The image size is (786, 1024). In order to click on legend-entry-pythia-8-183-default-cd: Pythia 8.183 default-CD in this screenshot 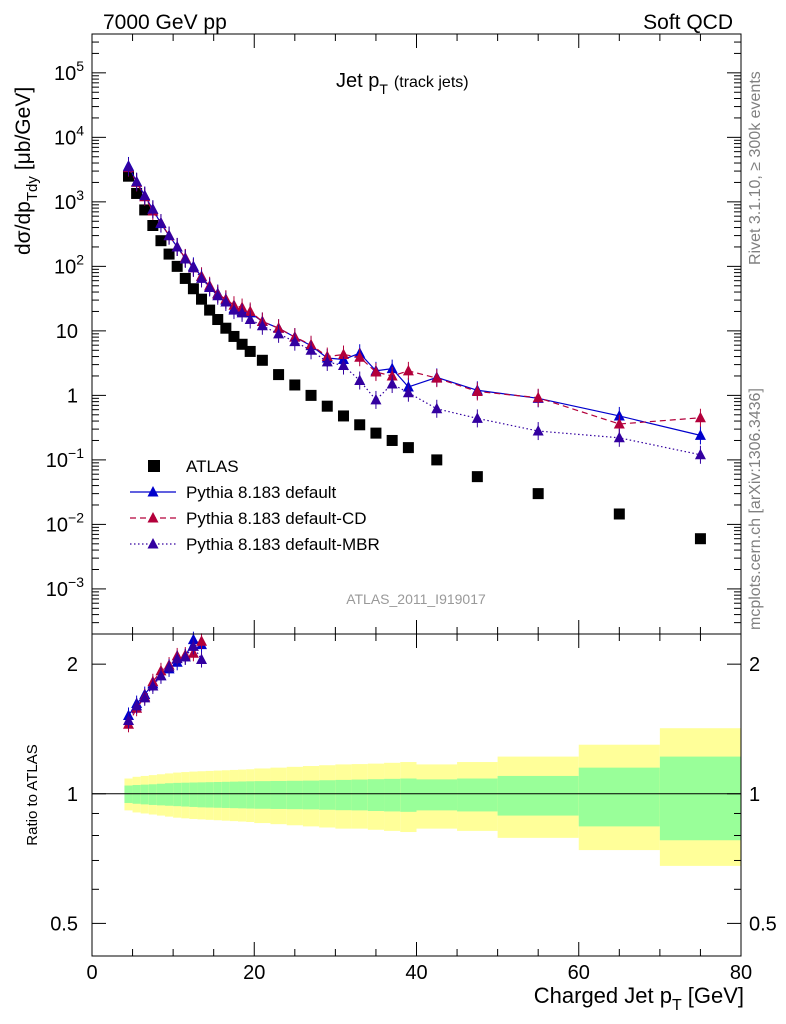, I will do `click(248, 518)`.